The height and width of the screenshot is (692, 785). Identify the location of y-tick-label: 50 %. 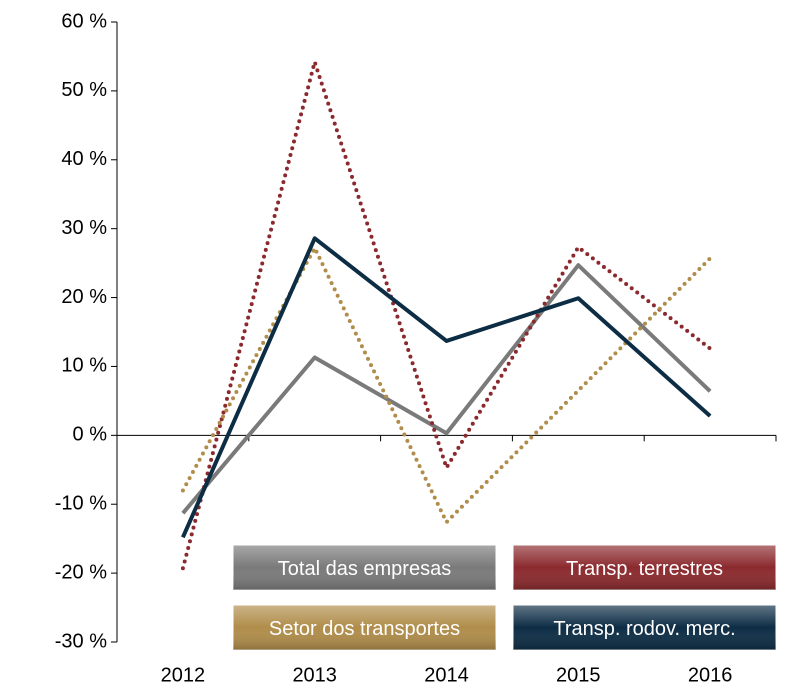
(84, 90).